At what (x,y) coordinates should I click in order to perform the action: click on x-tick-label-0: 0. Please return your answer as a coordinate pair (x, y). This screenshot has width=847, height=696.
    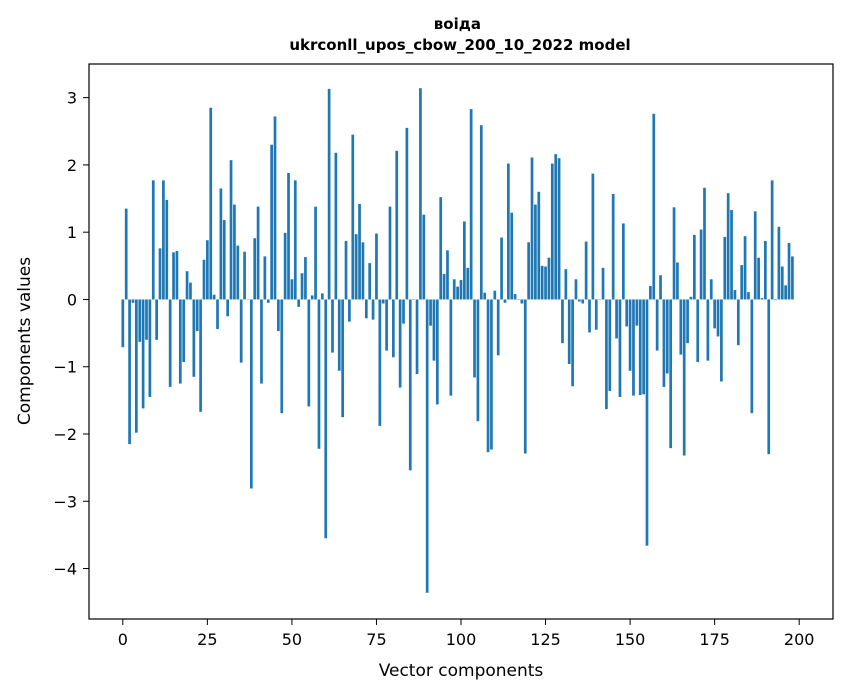
    Looking at the image, I should click on (123, 639).